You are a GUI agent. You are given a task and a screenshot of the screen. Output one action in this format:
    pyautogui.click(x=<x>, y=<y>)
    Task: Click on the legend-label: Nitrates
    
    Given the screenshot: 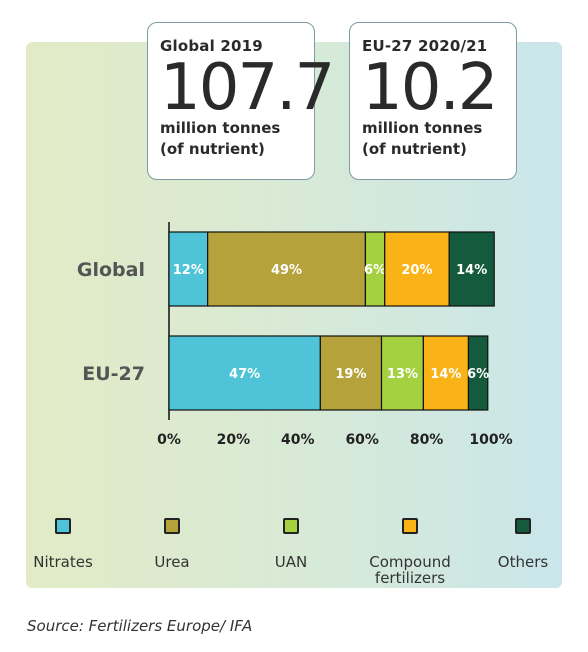 What is the action you would take?
    pyautogui.click(x=63, y=562)
    